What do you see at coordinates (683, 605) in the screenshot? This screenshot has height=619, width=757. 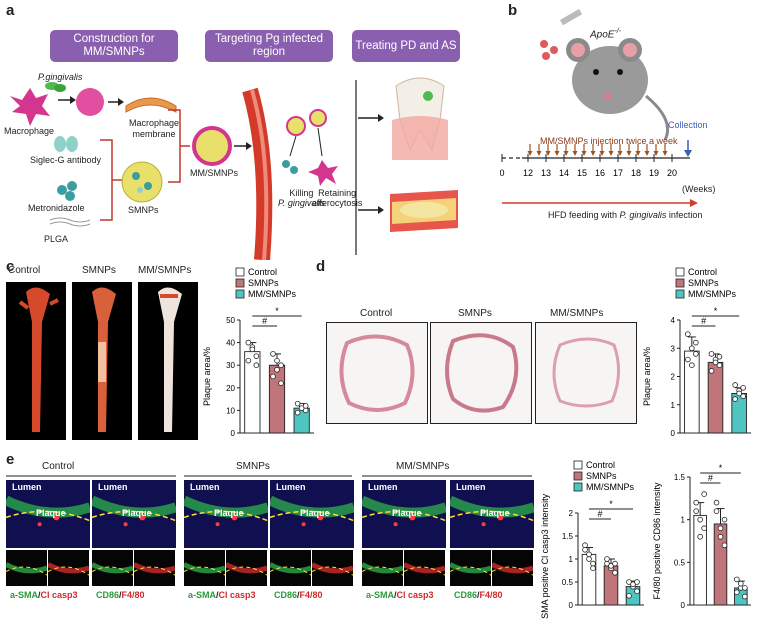 I see `y-tick-label: 0` at bounding box center [683, 605].